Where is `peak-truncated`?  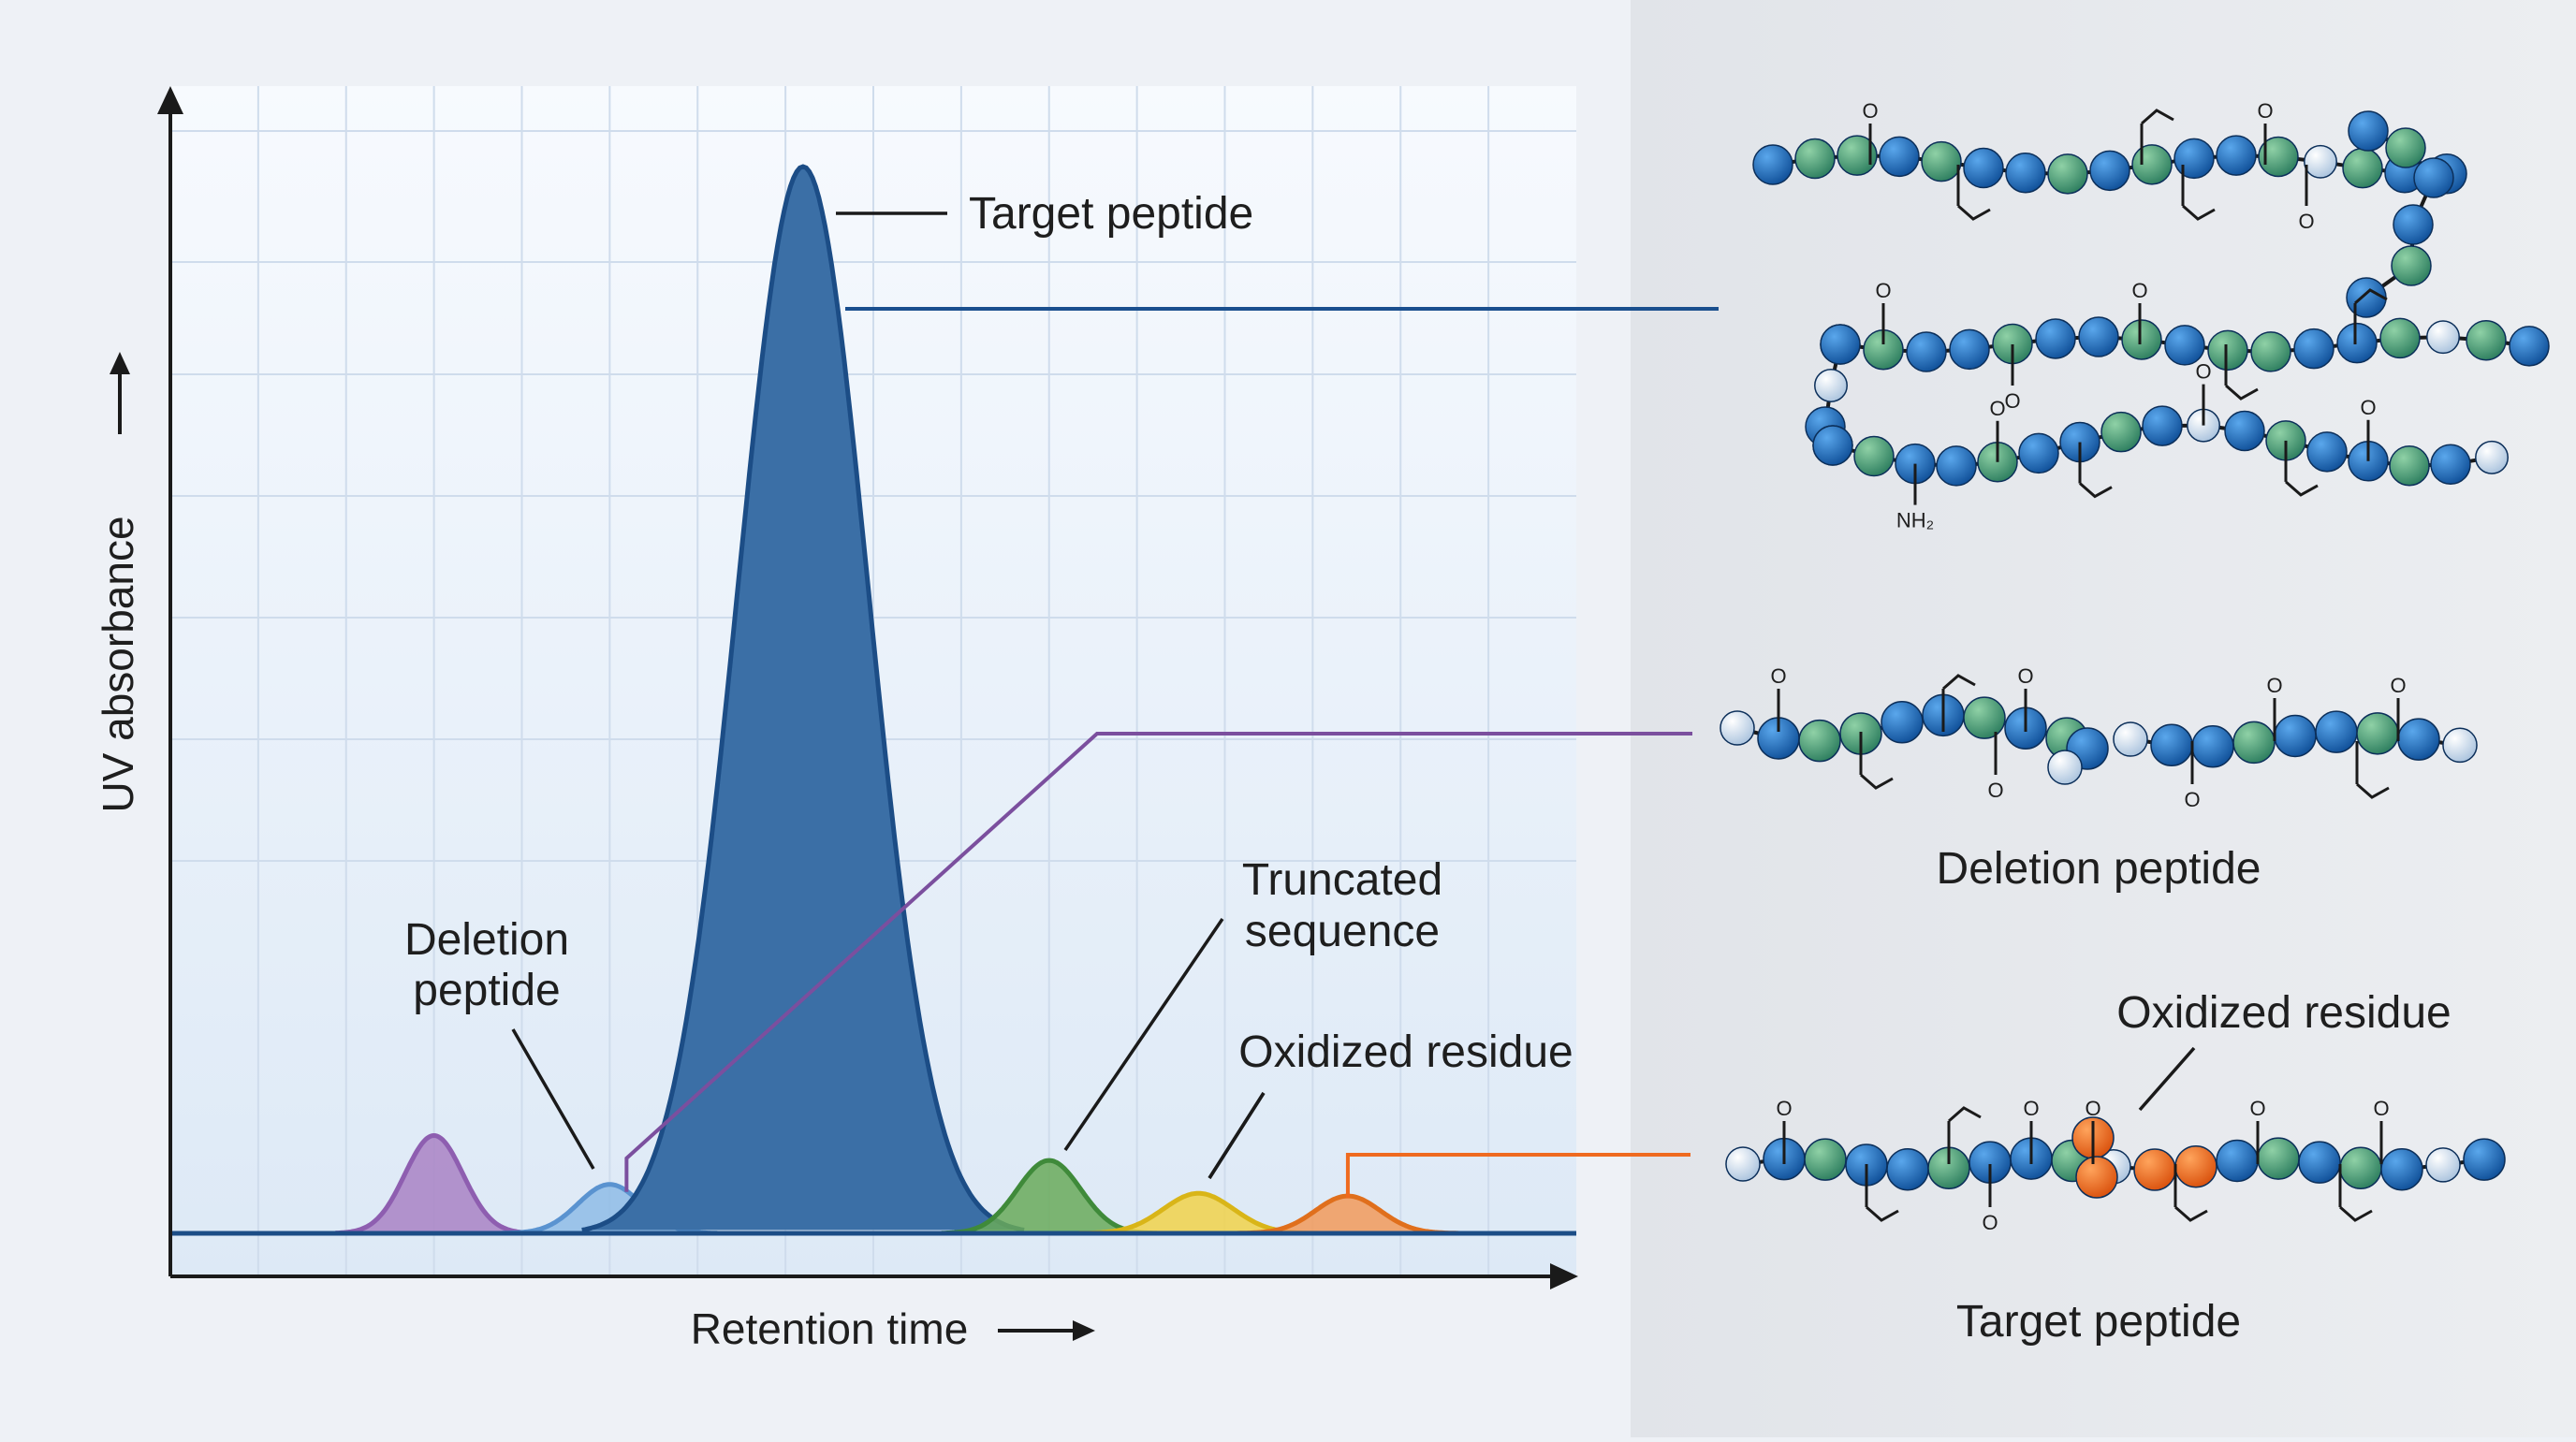
peak-truncated is located at coordinates (1049, 1197).